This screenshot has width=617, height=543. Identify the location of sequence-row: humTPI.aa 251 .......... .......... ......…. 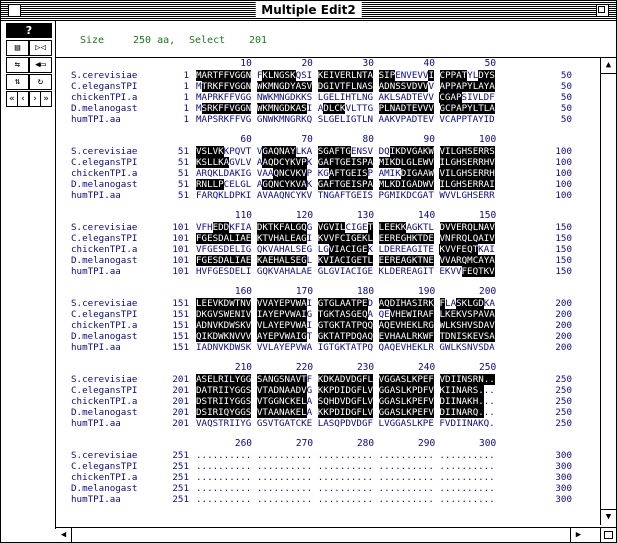
(328, 499).